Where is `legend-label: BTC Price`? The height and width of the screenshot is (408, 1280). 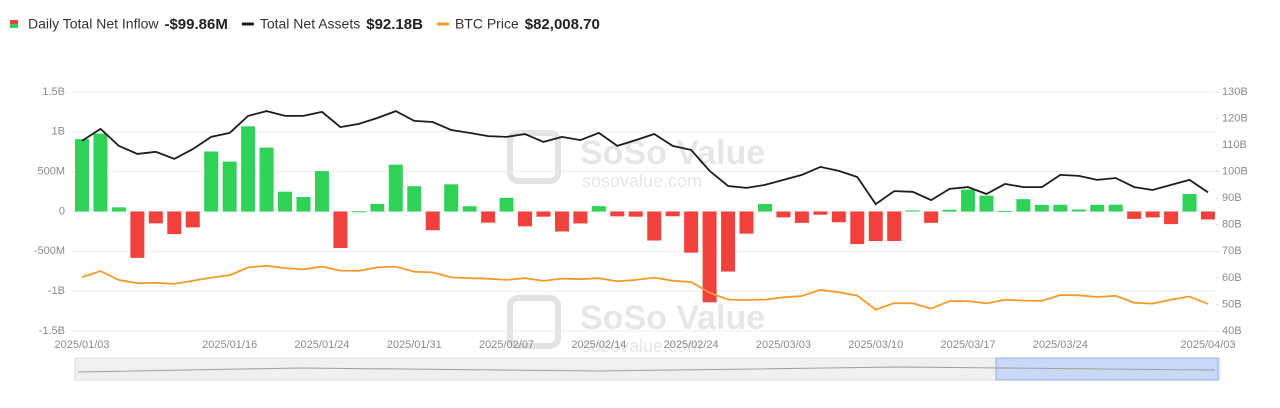 legend-label: BTC Price is located at coordinates (487, 24).